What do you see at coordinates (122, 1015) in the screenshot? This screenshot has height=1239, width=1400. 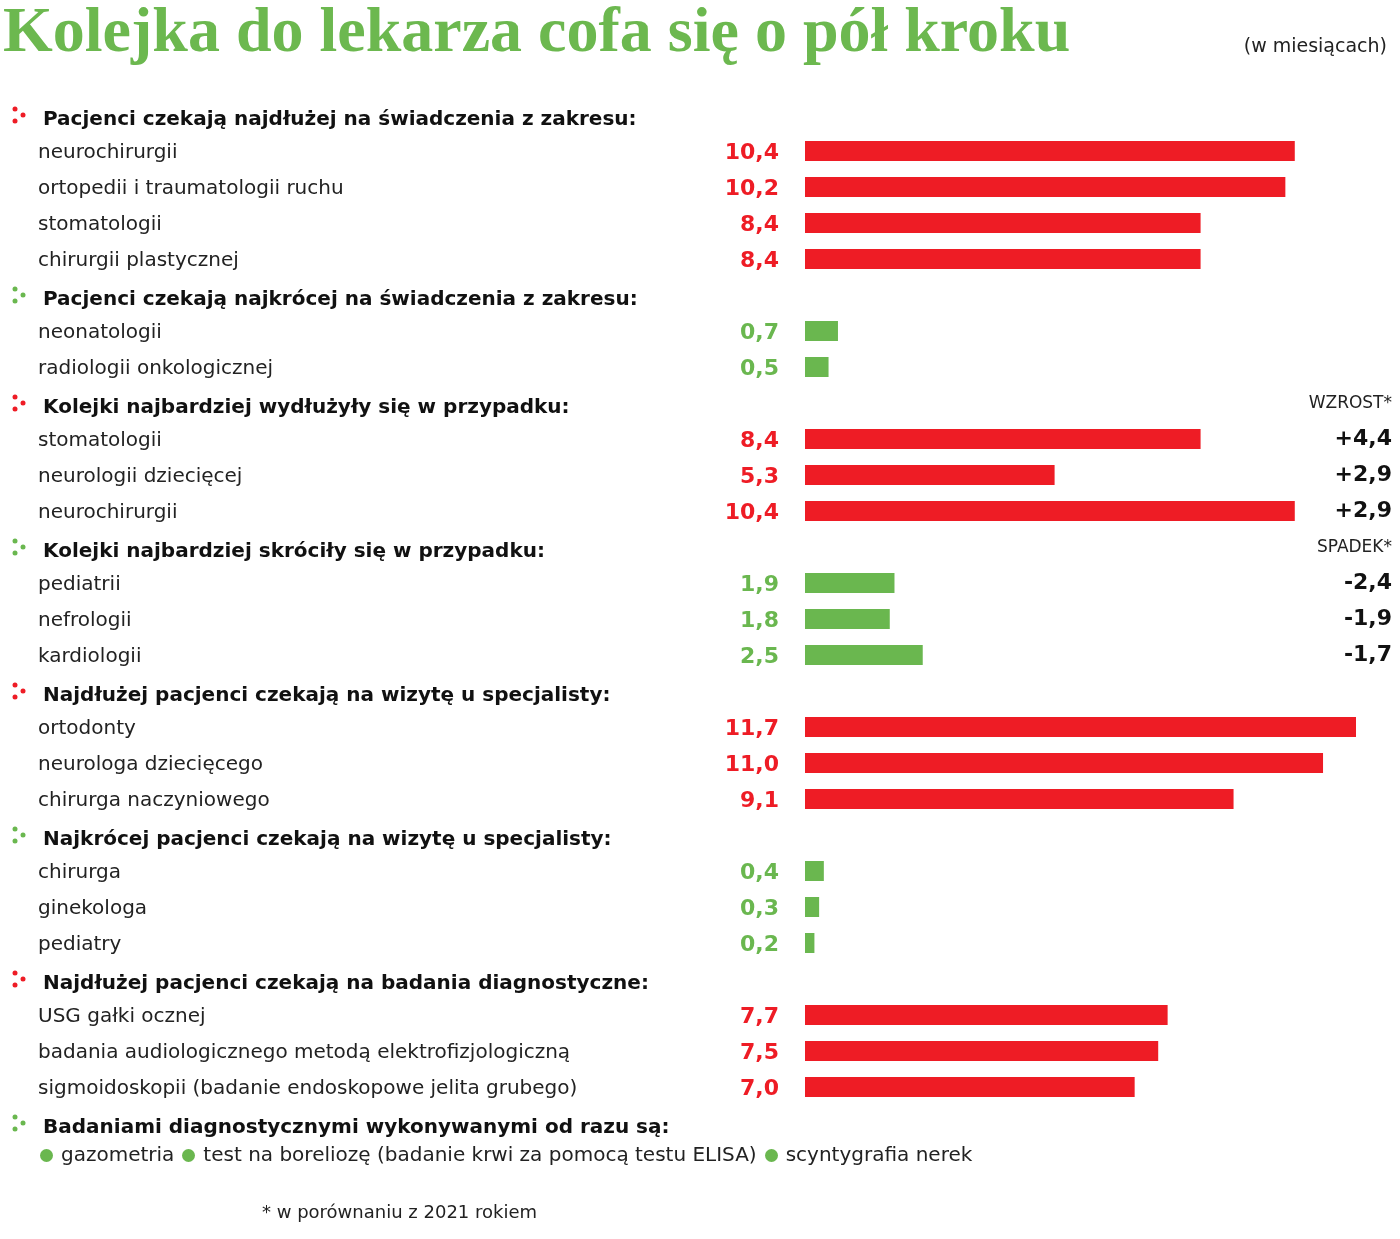 I see `y-tick-label: USG gałki ocznej` at bounding box center [122, 1015].